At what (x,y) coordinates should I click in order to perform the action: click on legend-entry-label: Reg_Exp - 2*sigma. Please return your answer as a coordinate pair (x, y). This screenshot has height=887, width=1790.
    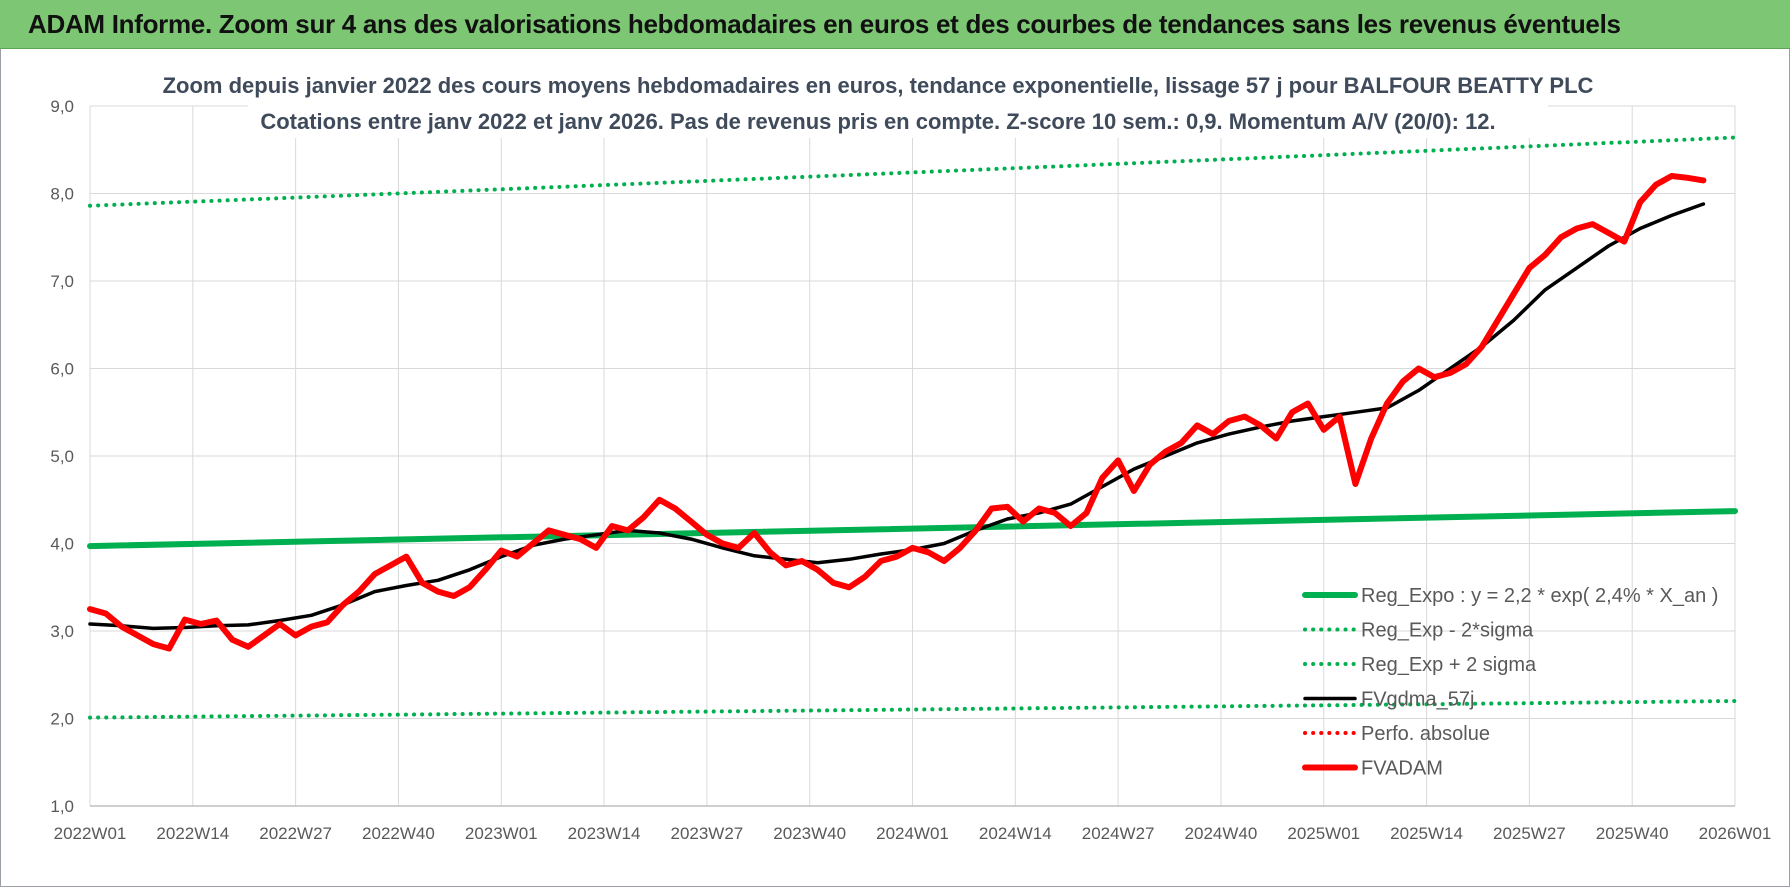
    Looking at the image, I should click on (1447, 631).